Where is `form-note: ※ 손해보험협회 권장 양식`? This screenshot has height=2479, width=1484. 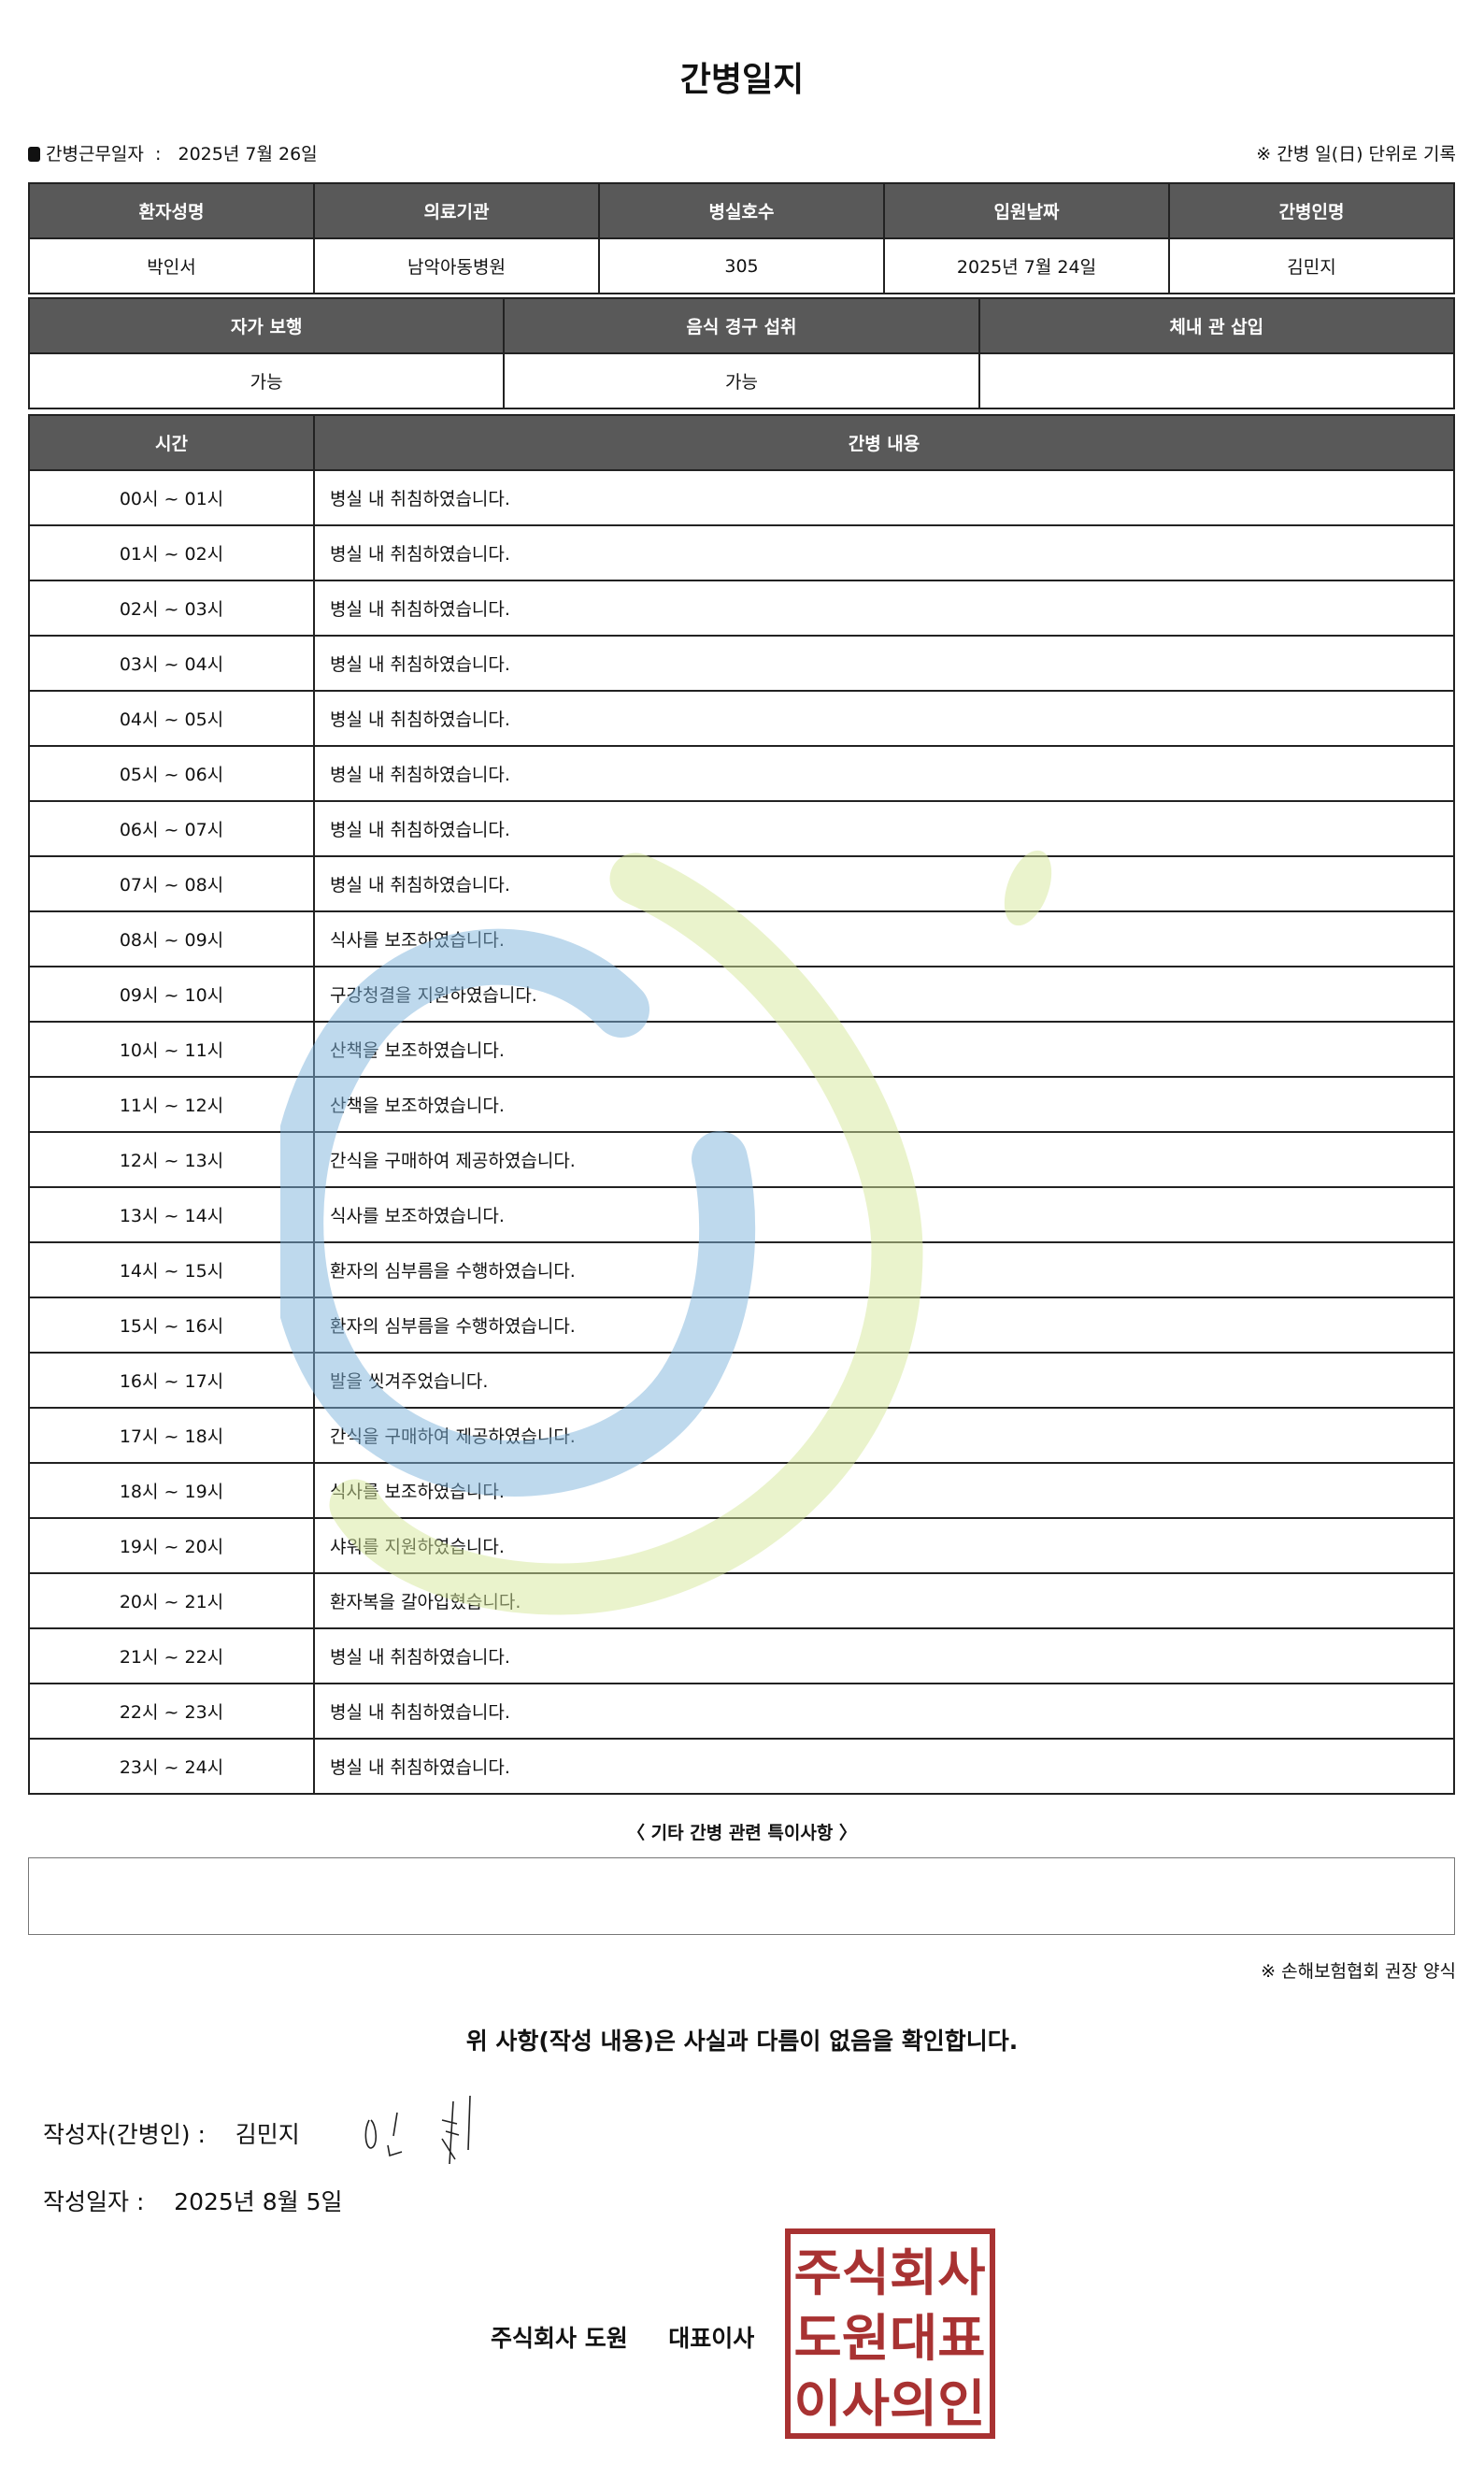
form-note: ※ 손해보험협회 권장 양식 is located at coordinates (1358, 1971).